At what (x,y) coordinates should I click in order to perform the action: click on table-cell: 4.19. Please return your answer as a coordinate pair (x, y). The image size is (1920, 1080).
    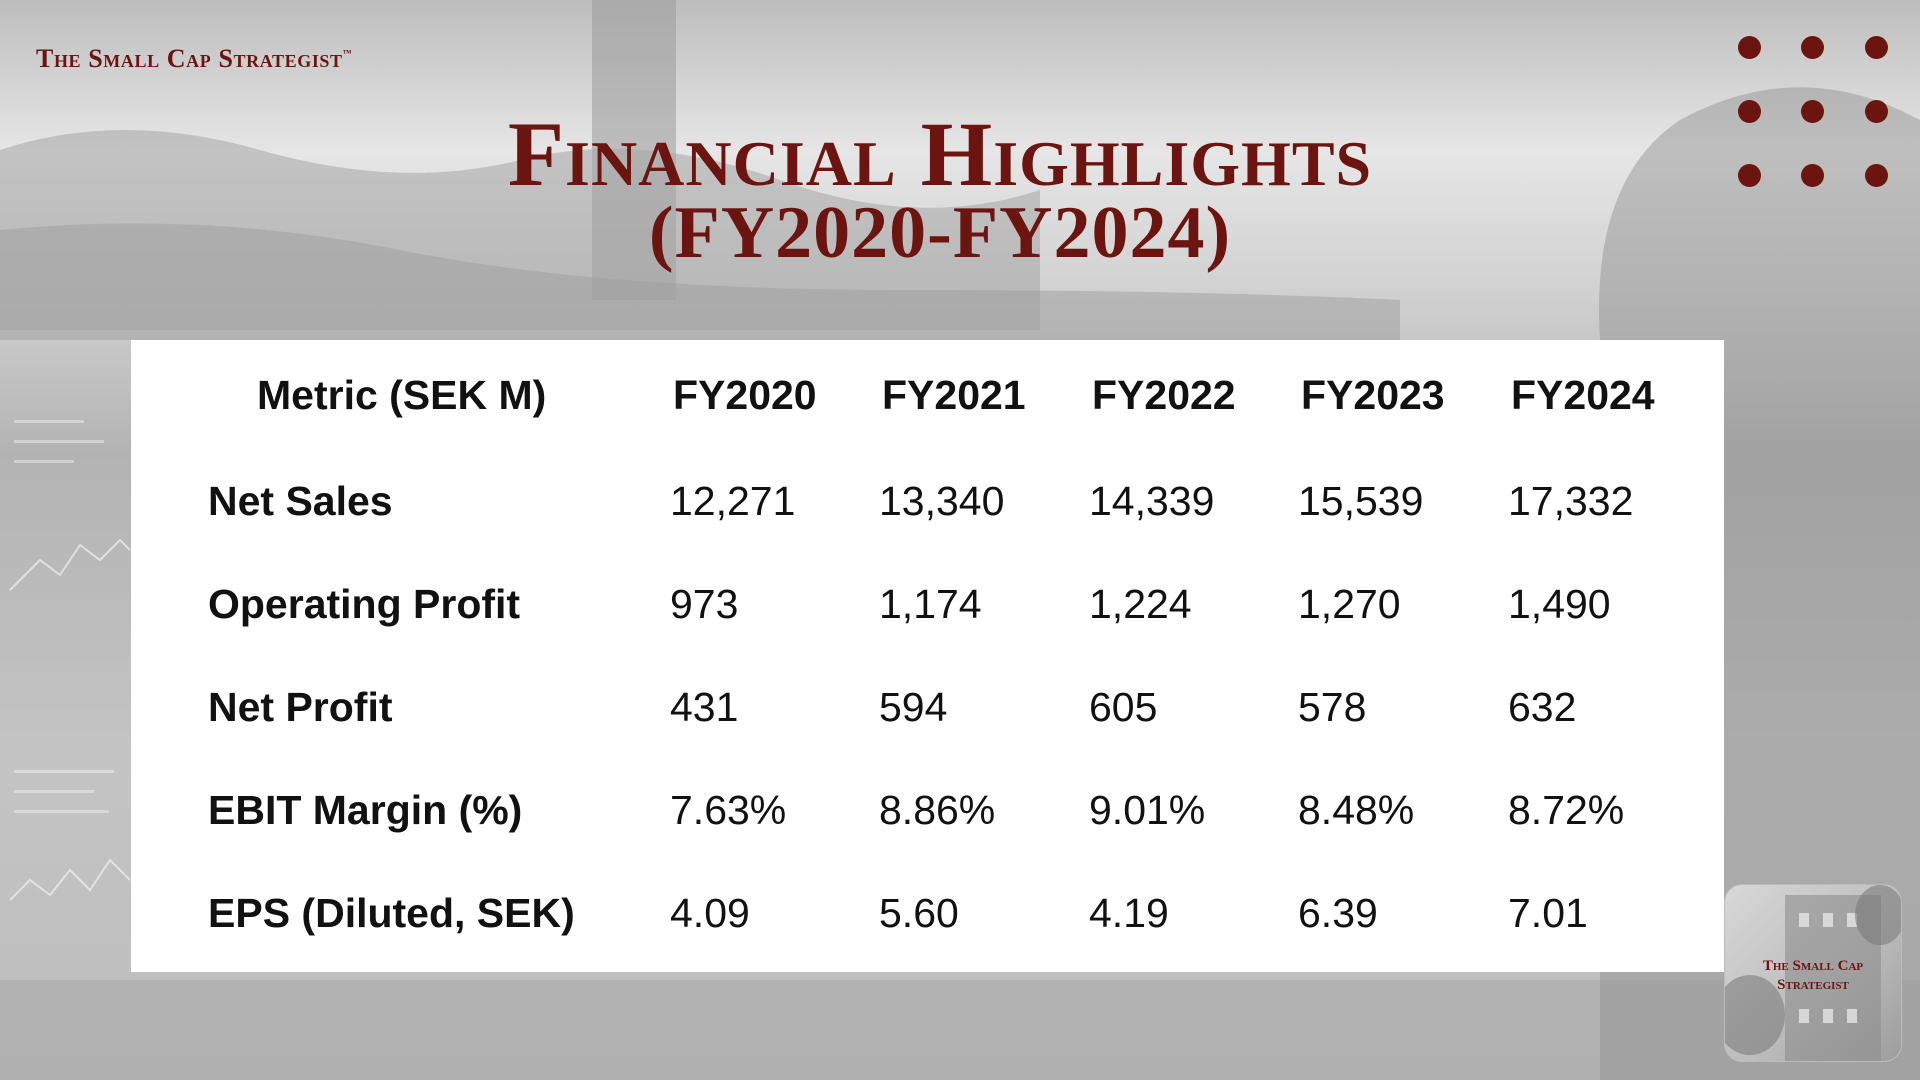
    Looking at the image, I should click on (1129, 913).